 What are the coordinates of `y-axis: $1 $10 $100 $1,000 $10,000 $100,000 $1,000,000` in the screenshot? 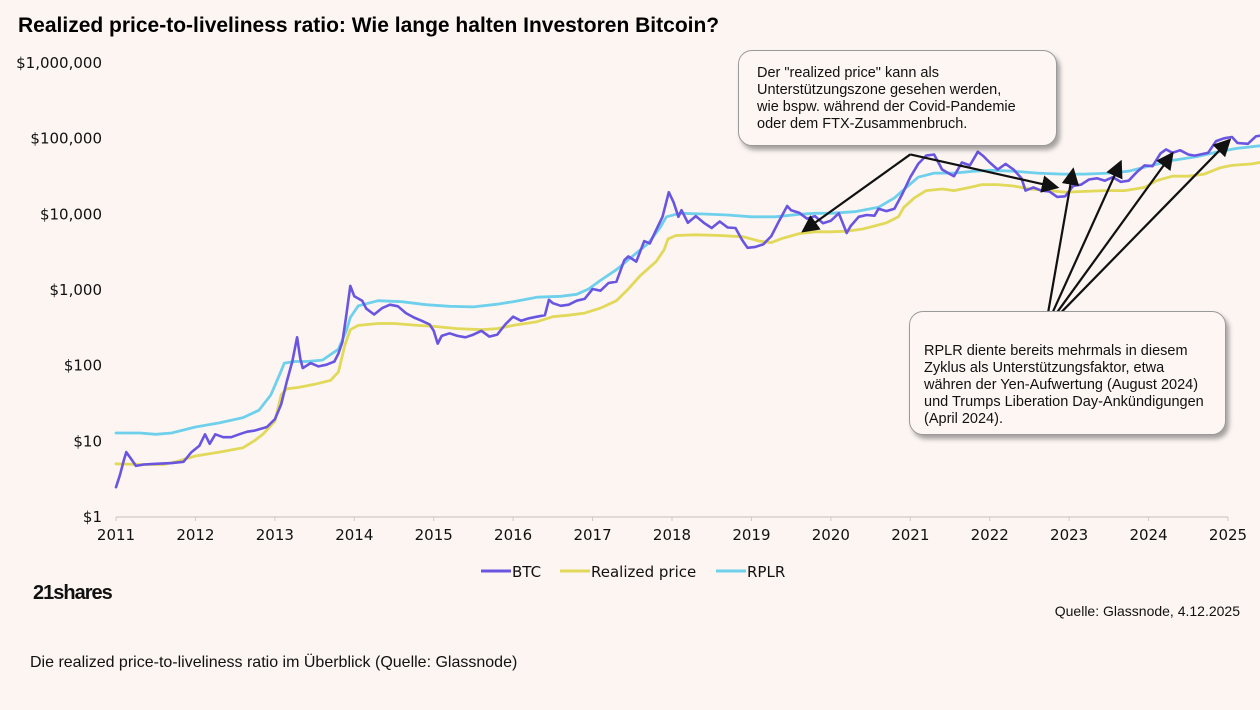 It's located at (59, 290).